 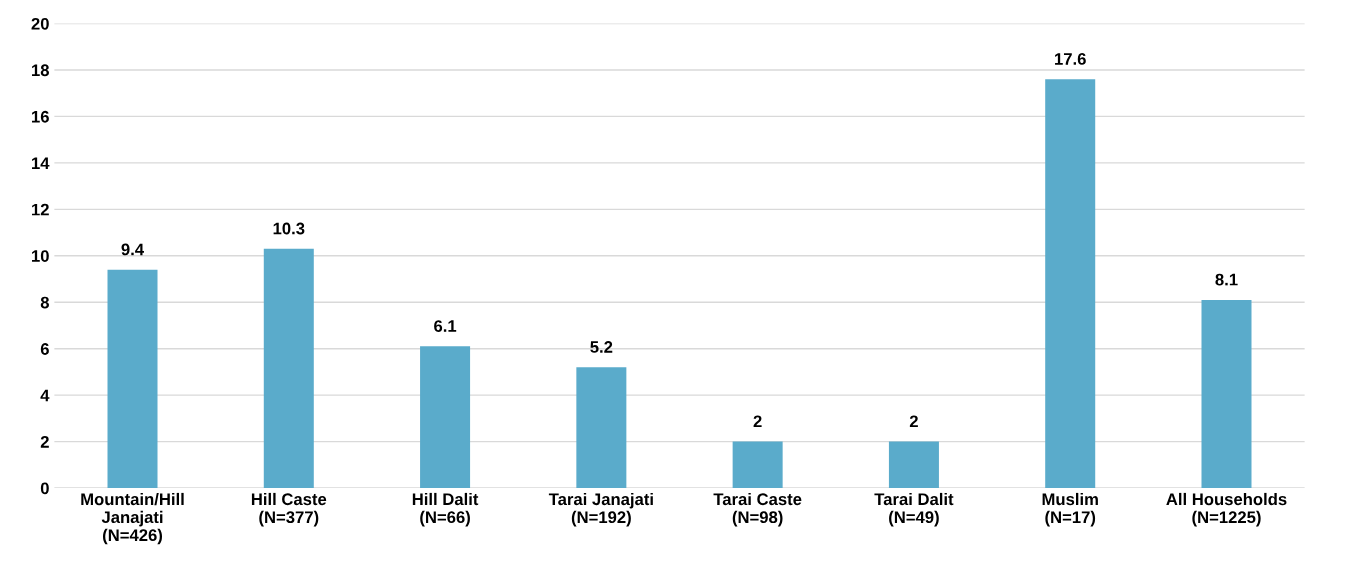 What do you see at coordinates (600, 509) in the screenshot?
I see `x-tick-label: Tarai Janajati (N=192)` at bounding box center [600, 509].